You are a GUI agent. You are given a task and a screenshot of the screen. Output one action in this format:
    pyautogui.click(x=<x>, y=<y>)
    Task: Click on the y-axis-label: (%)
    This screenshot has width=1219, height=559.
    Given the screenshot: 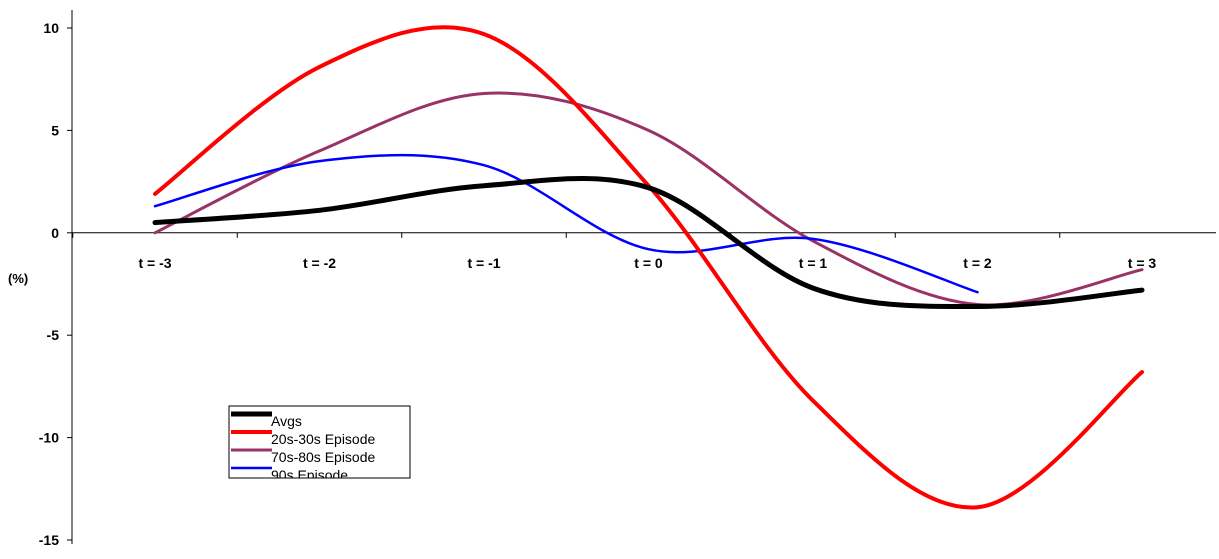 What is the action you would take?
    pyautogui.click(x=18, y=278)
    